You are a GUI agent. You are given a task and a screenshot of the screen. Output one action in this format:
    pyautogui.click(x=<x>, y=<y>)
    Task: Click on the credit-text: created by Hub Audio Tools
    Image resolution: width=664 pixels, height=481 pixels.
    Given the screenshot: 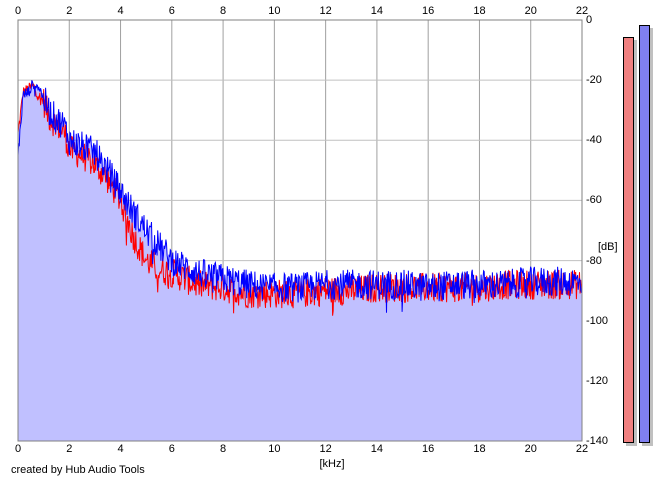 What is the action you would take?
    pyautogui.click(x=78, y=470)
    